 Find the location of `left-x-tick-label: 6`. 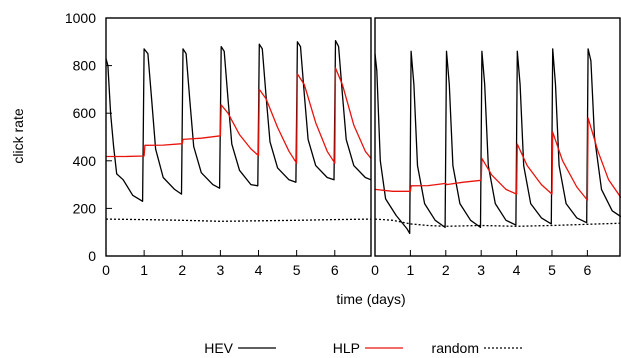

left-x-tick-label: 6 is located at coordinates (335, 270).